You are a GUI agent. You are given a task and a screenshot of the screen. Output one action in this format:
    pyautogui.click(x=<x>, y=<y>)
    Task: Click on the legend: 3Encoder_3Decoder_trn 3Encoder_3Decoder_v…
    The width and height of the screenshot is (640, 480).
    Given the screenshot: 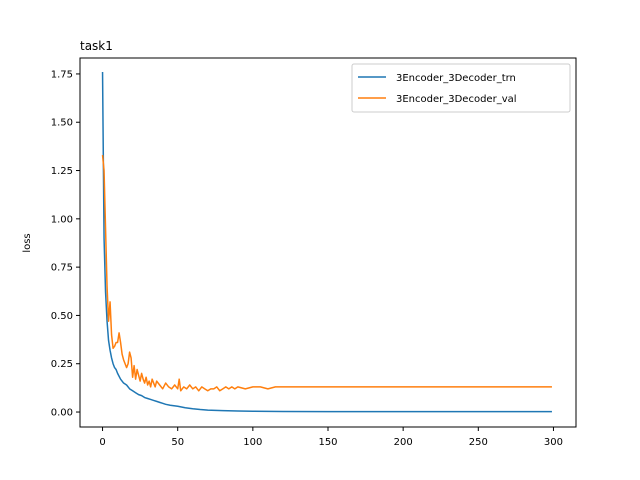 What is the action you would take?
    pyautogui.click(x=461, y=88)
    